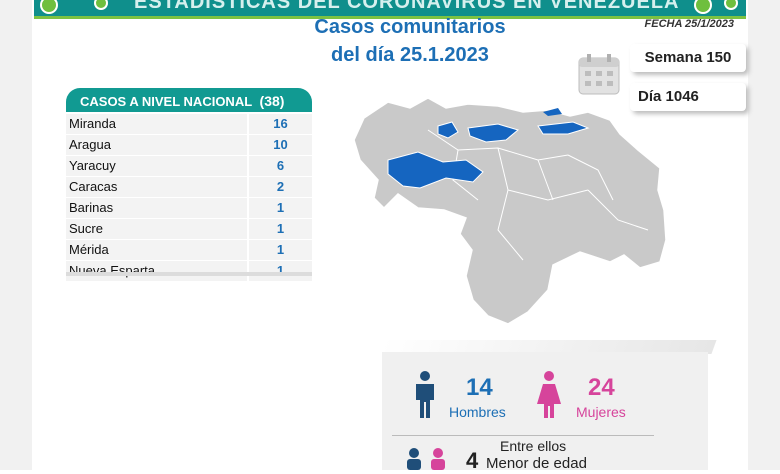 The image size is (780, 474). I want to click on national-cases-total: (38), so click(272, 101).